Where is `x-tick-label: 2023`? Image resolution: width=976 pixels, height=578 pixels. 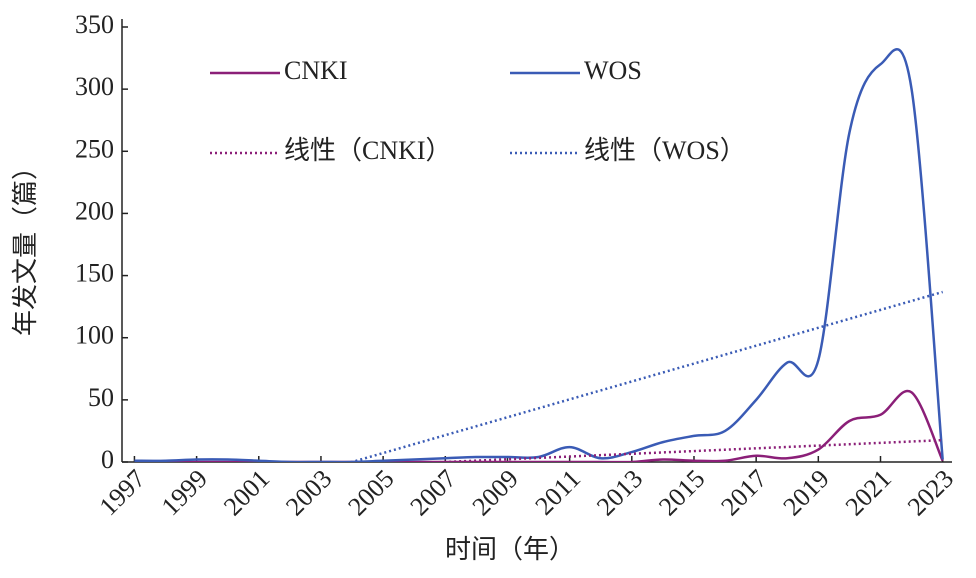 x-tick-label: 2023 is located at coordinates (930, 492).